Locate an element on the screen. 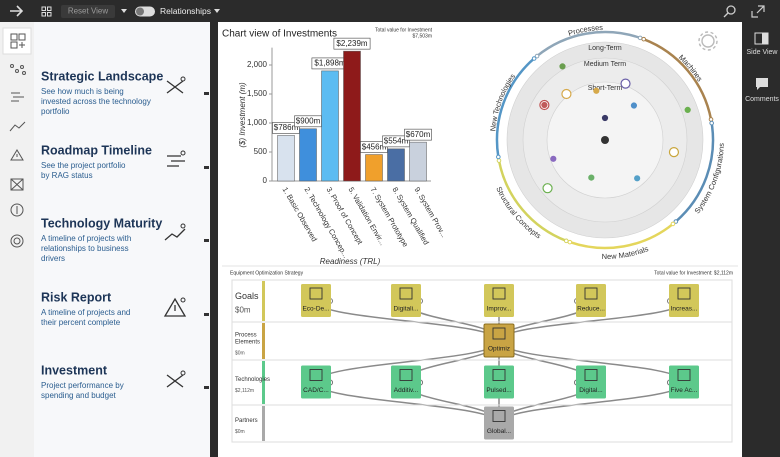 The image size is (780, 457). back-button is located at coordinates (17, 11).